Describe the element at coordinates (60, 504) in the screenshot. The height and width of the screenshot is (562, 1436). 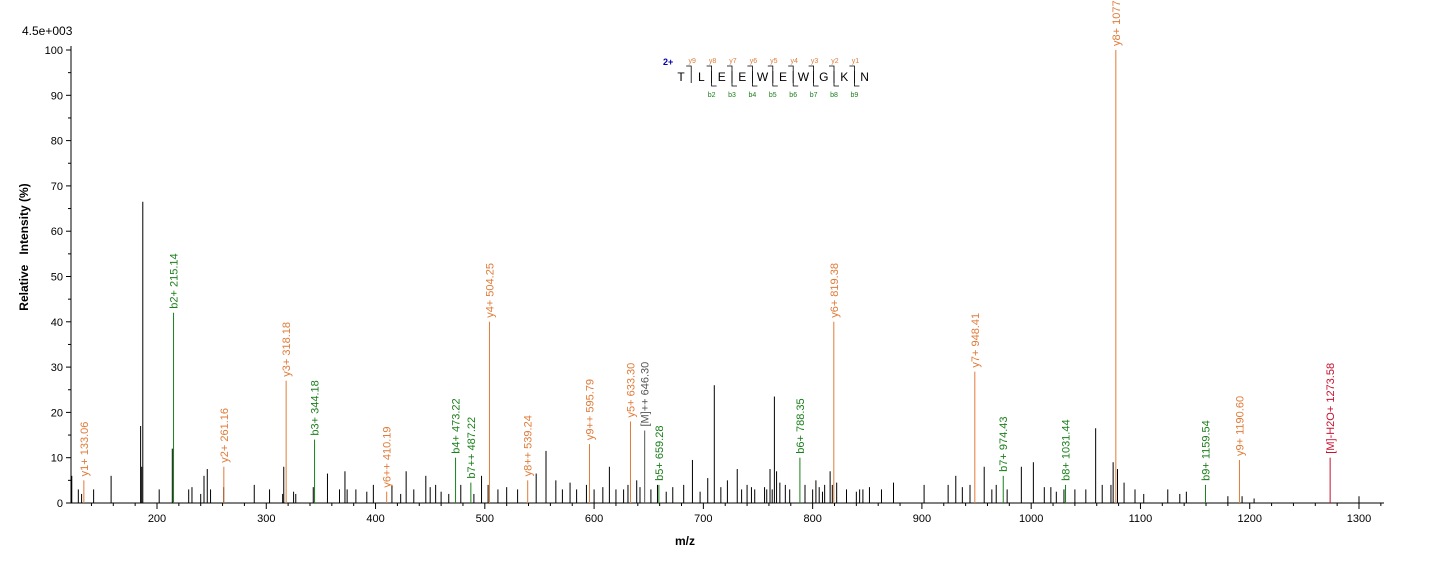
I see `y-tick-label: 0` at that location.